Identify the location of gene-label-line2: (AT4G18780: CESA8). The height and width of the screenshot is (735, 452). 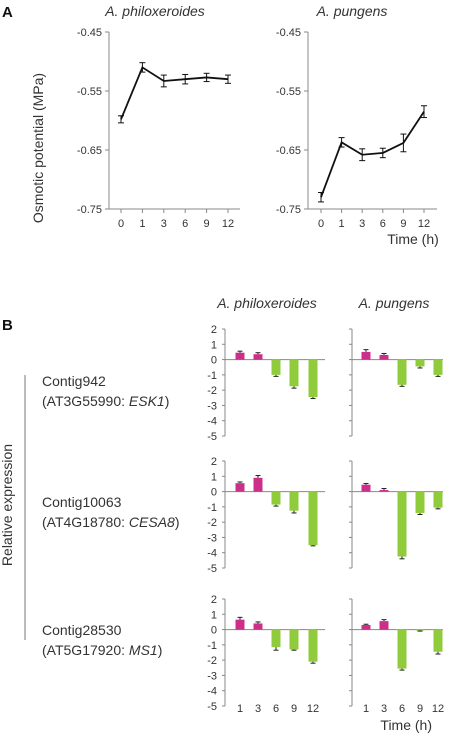
(111, 522).